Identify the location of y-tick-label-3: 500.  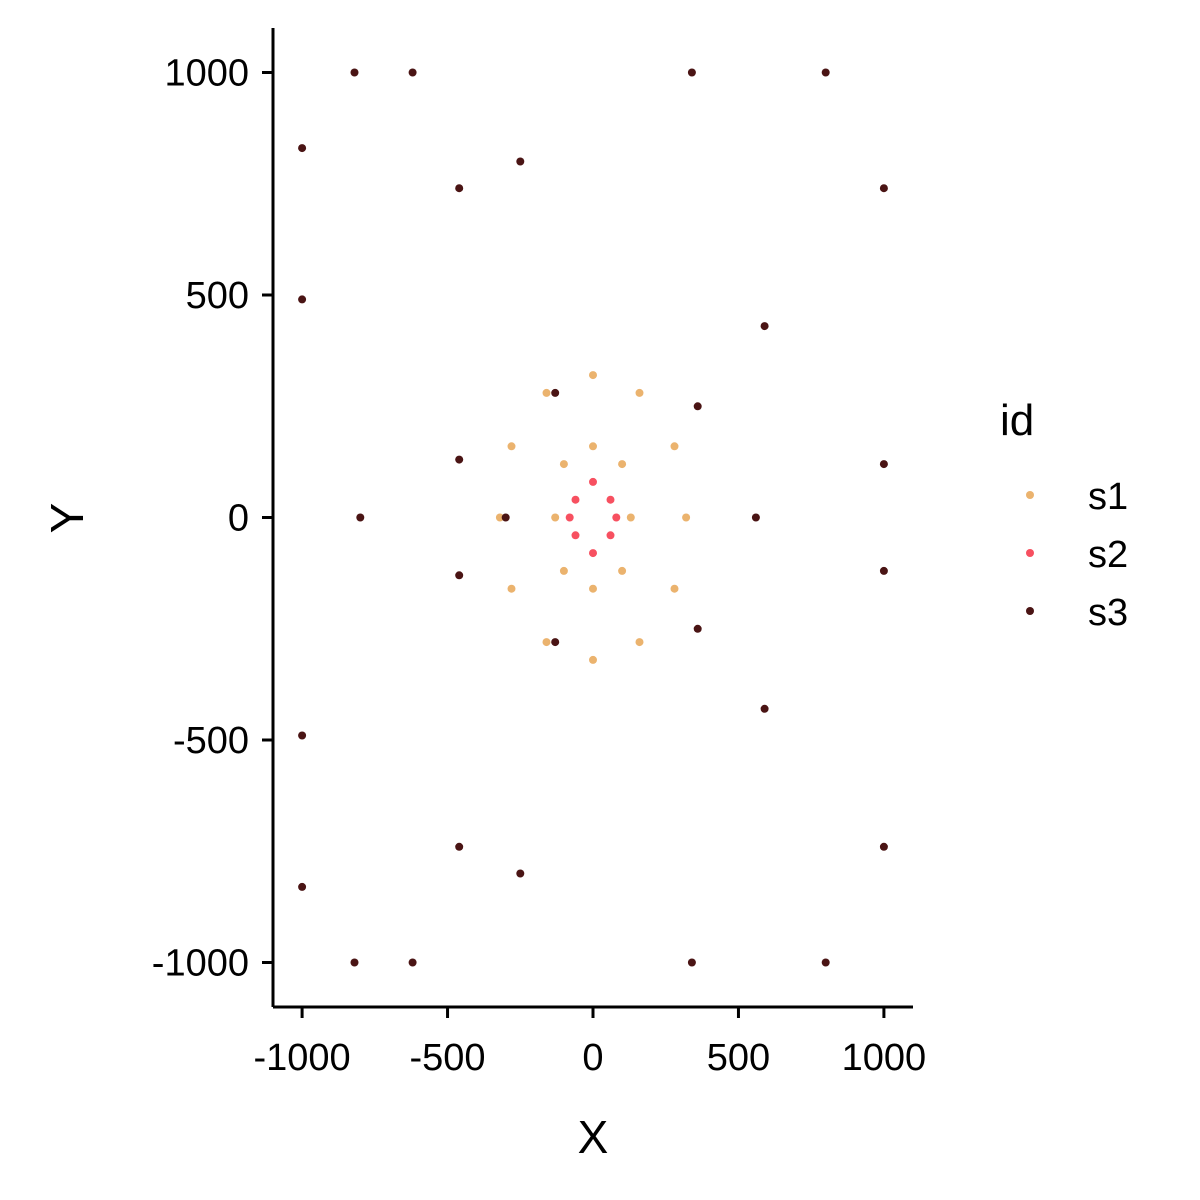
(217, 296).